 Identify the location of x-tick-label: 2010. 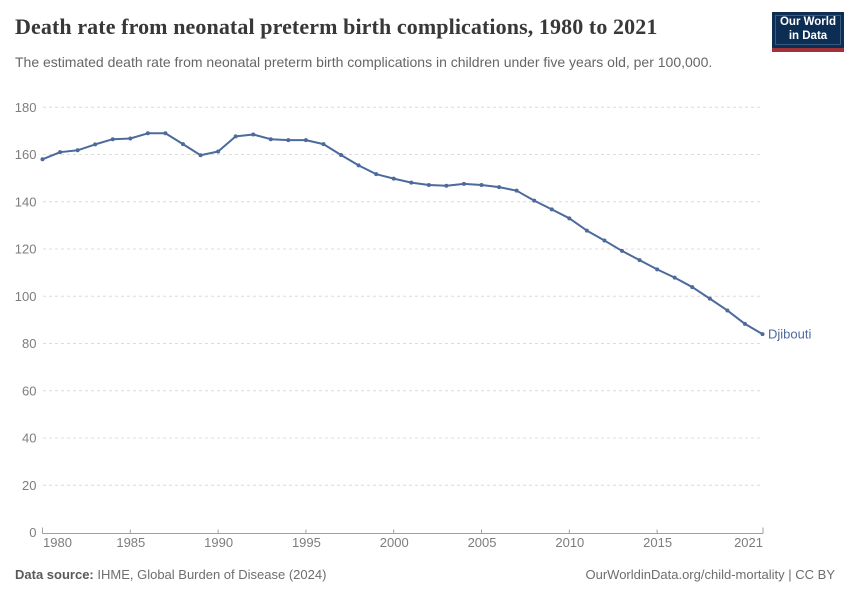
(569, 542).